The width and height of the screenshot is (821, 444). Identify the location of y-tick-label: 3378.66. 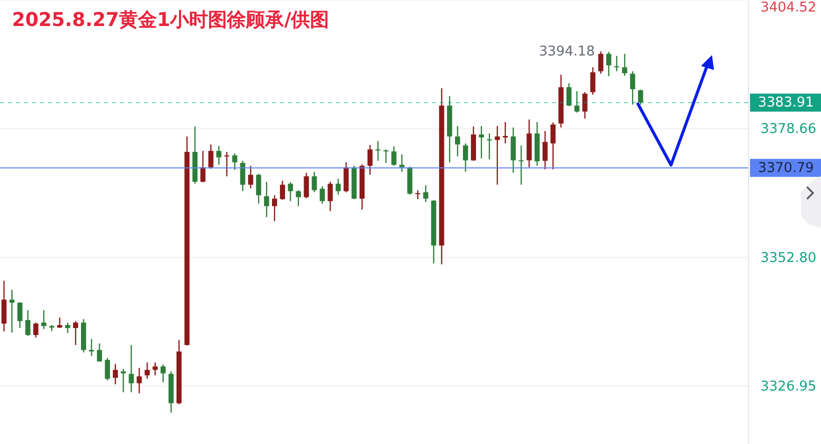
(788, 129).